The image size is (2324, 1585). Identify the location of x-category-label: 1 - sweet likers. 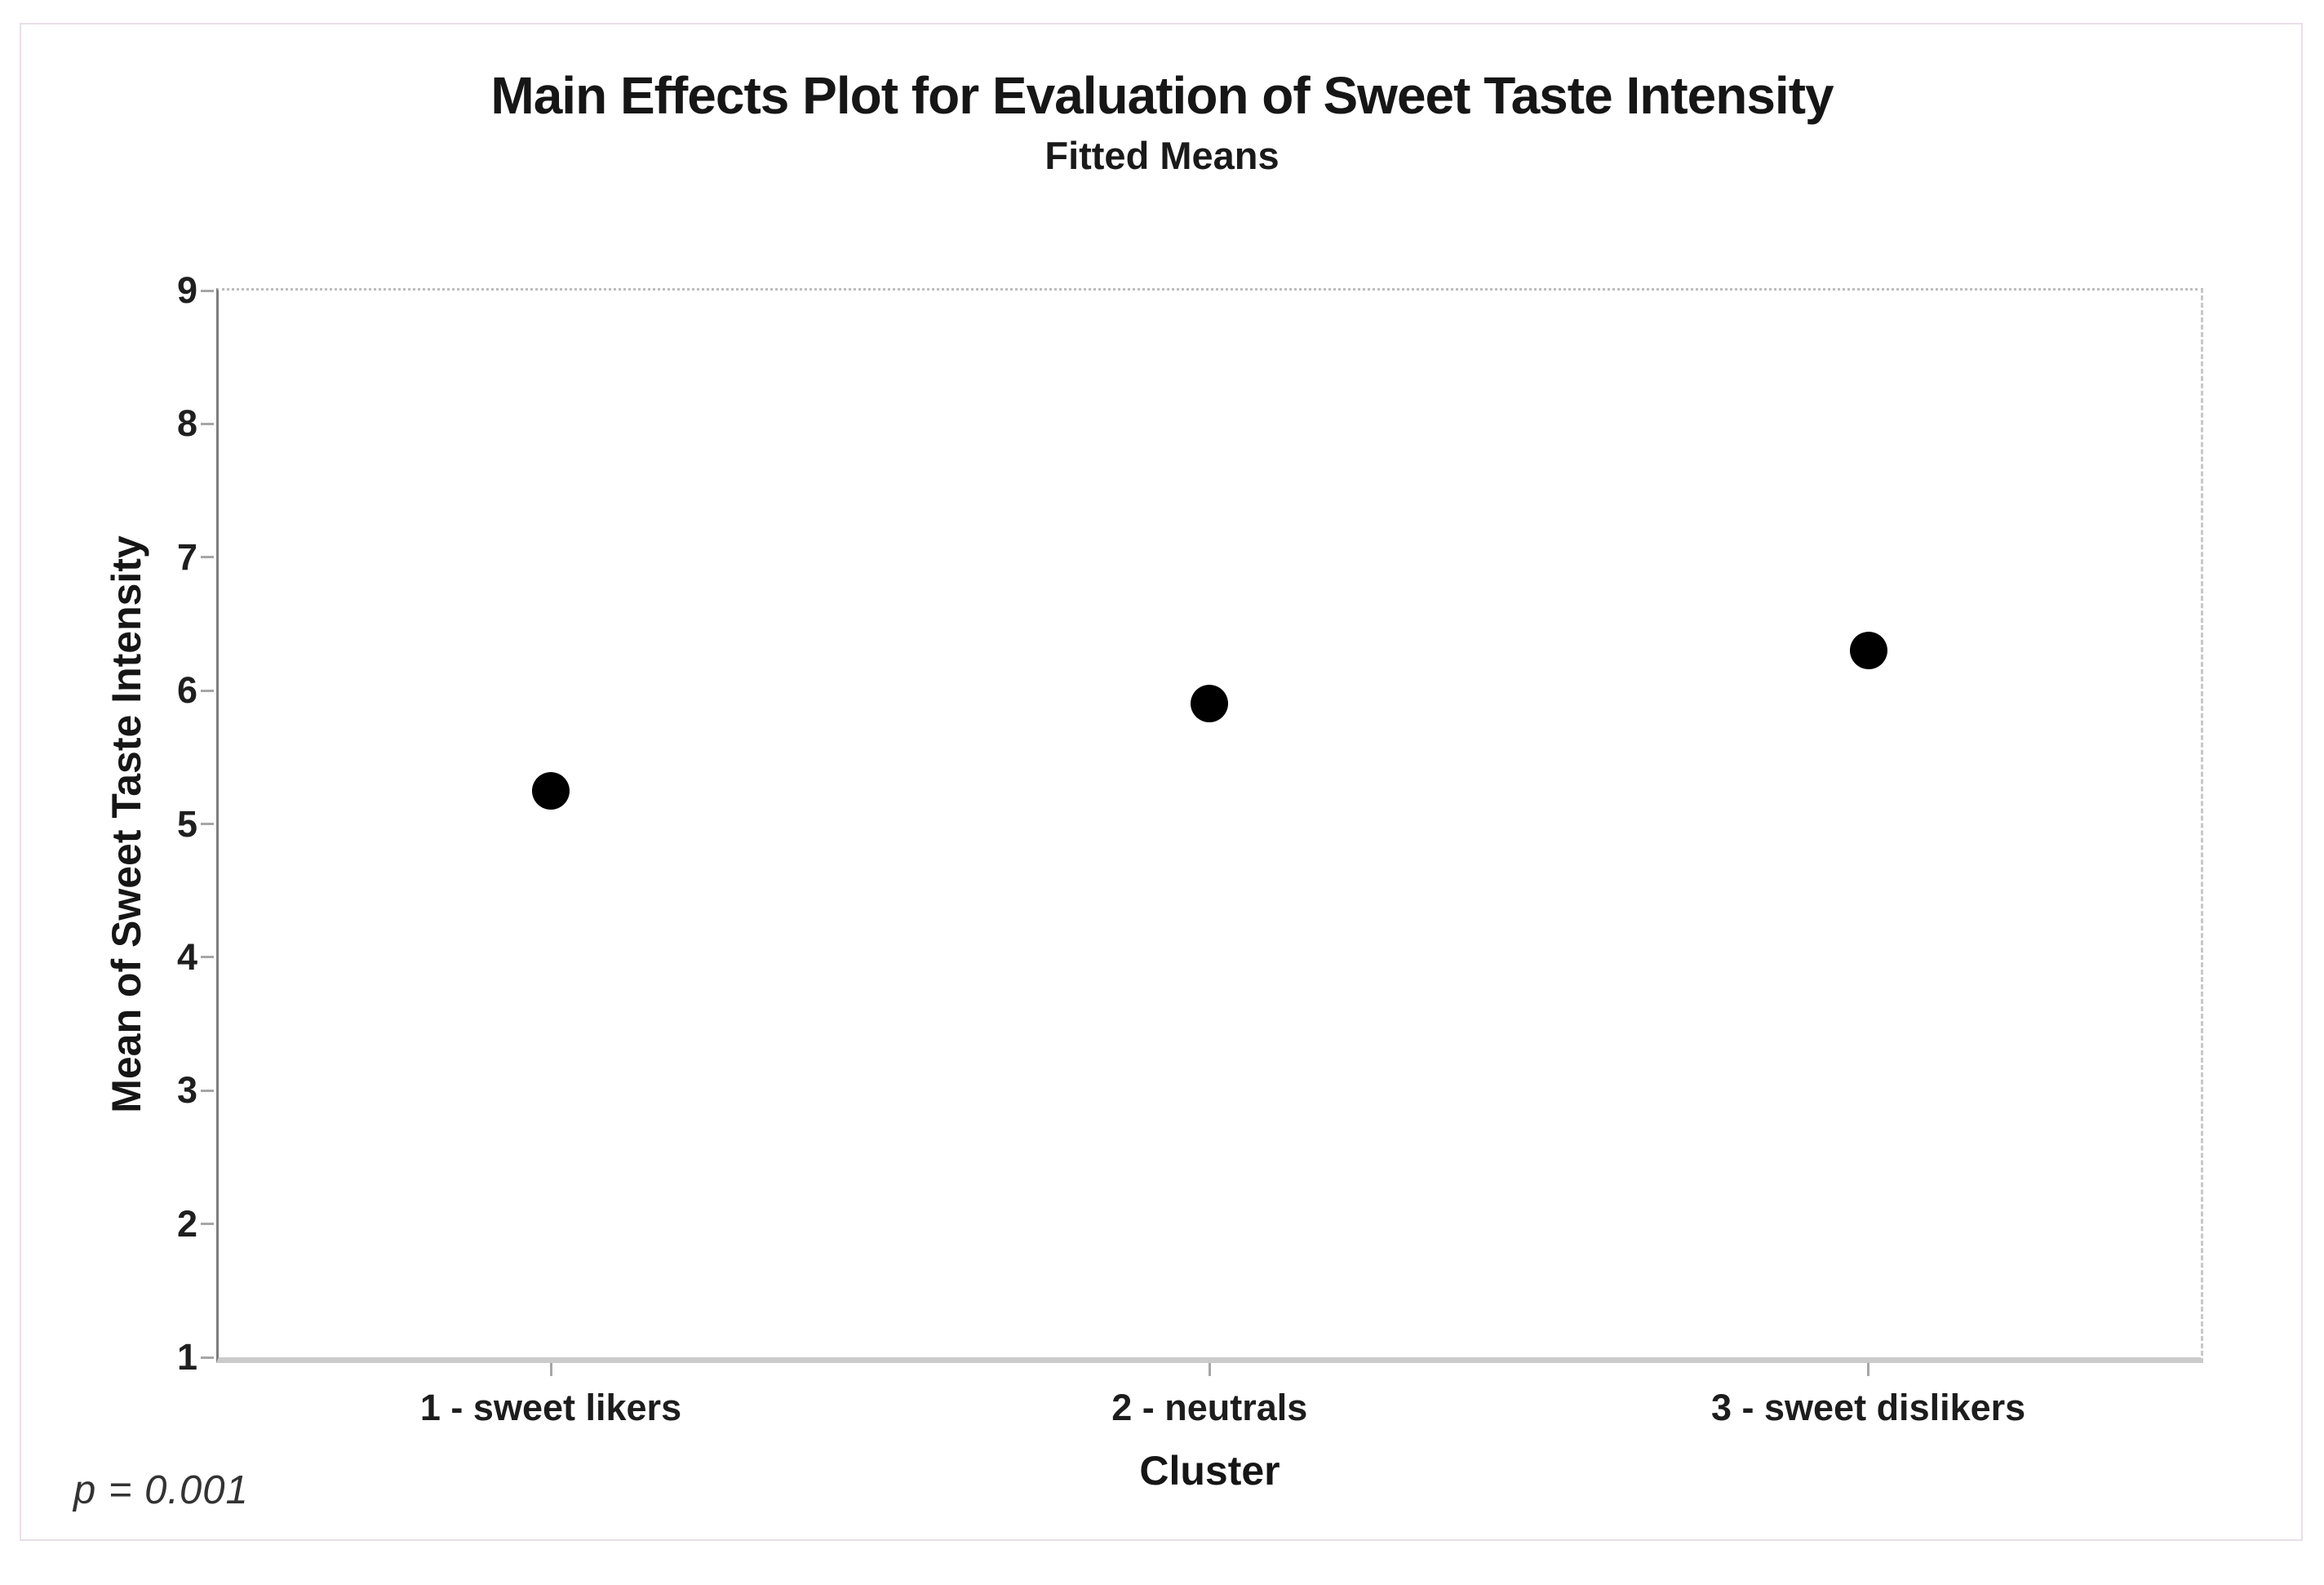
(550, 1407).